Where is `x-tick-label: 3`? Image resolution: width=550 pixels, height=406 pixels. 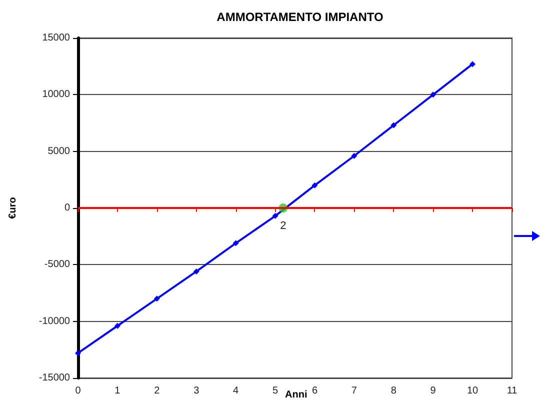
x-tick-label: 3 is located at coordinates (197, 391).